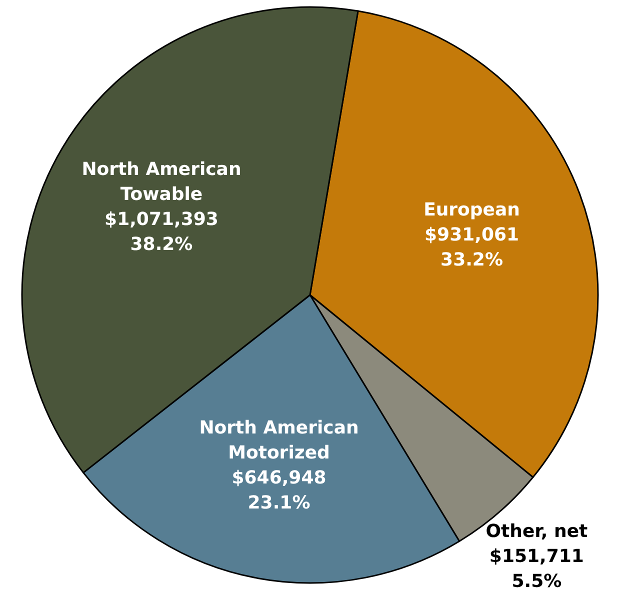 The image size is (621, 599). What do you see at coordinates (279, 490) in the screenshot?
I see `data-label: $646,948 23.1%` at bounding box center [279, 490].